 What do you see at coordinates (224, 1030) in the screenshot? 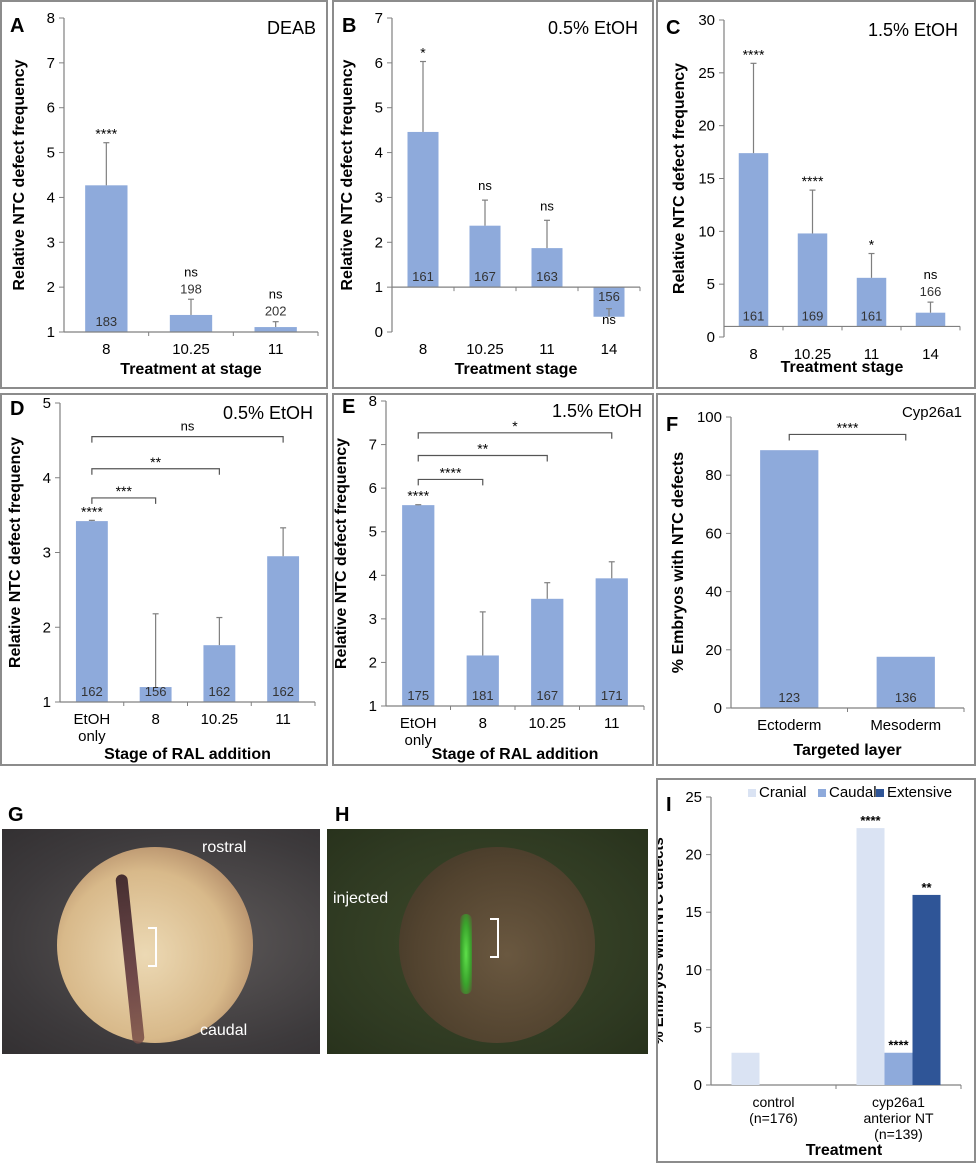
I see `label-caudal: caudal` at bounding box center [224, 1030].